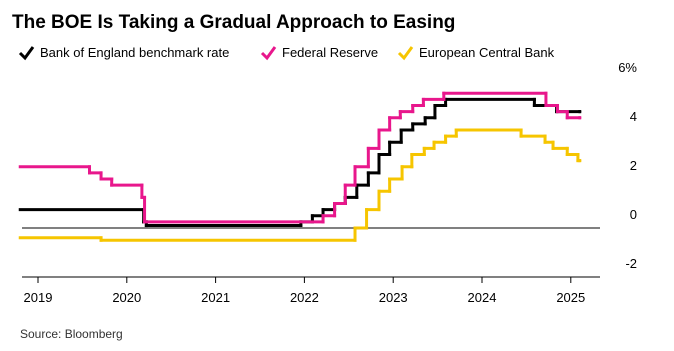 The width and height of the screenshot is (674, 351). Describe the element at coordinates (487, 52) in the screenshot. I see `legend-label: European Central Bank` at that location.